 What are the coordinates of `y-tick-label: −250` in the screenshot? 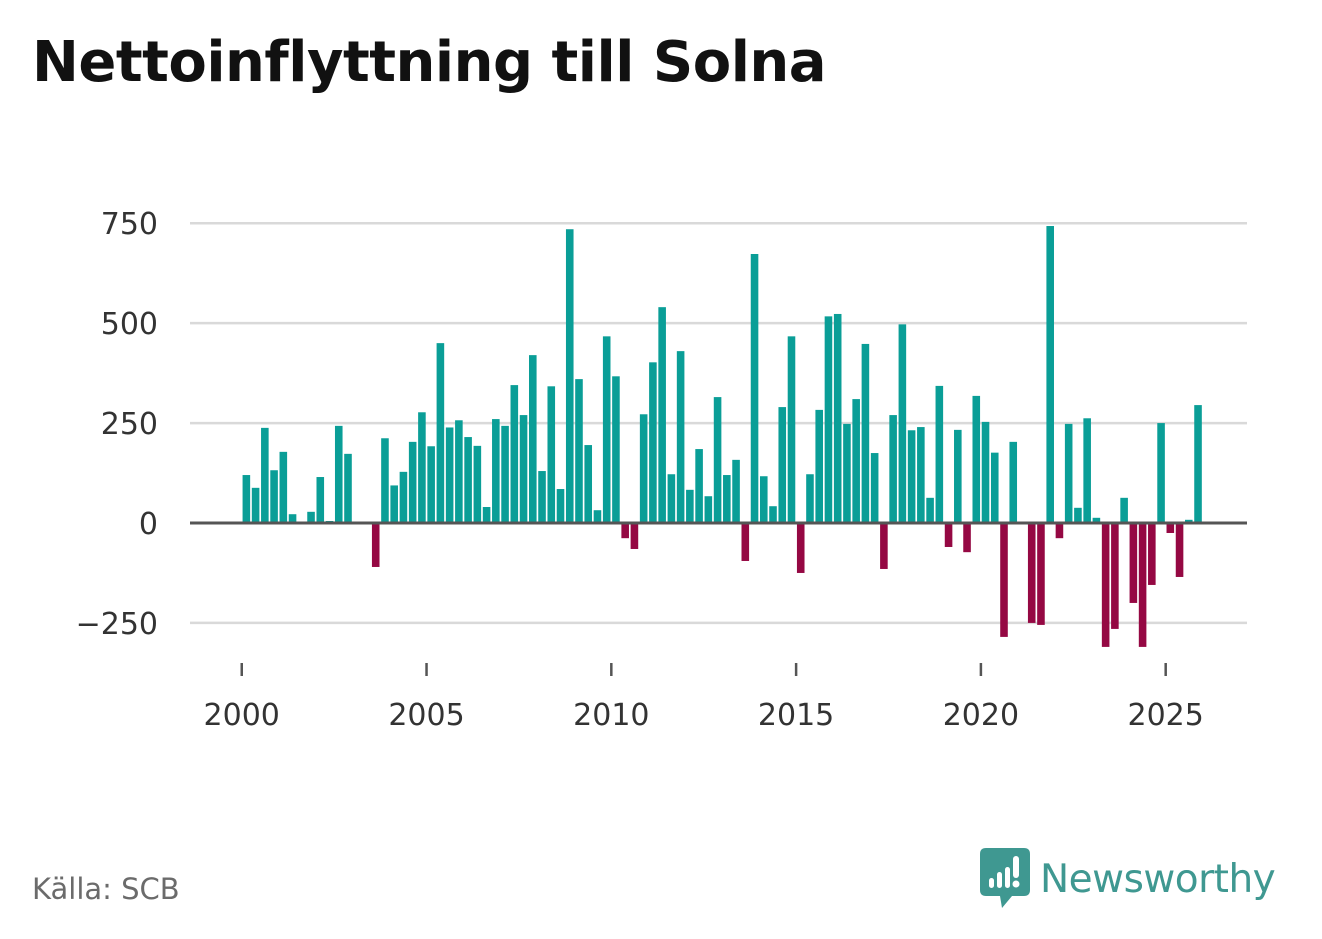 It's located at (117, 624).